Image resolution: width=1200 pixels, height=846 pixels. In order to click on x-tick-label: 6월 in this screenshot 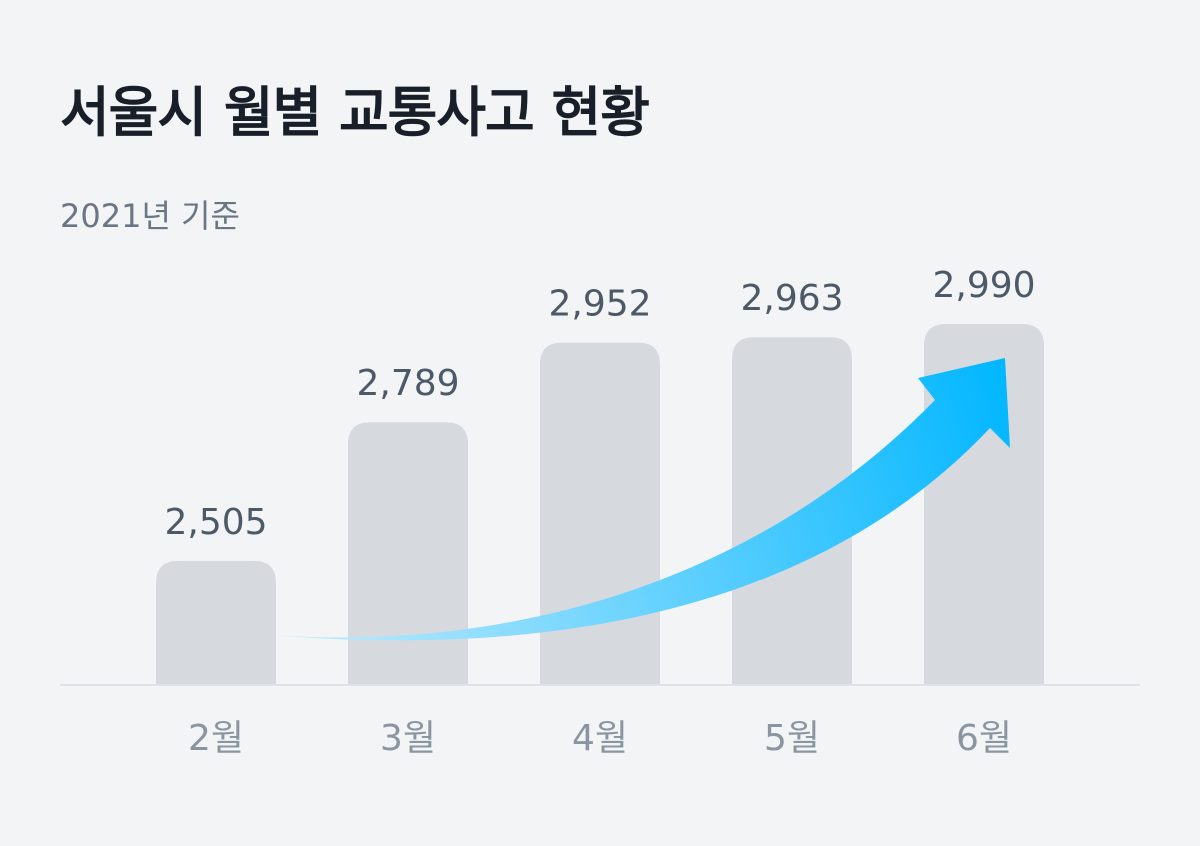, I will do `click(984, 738)`.